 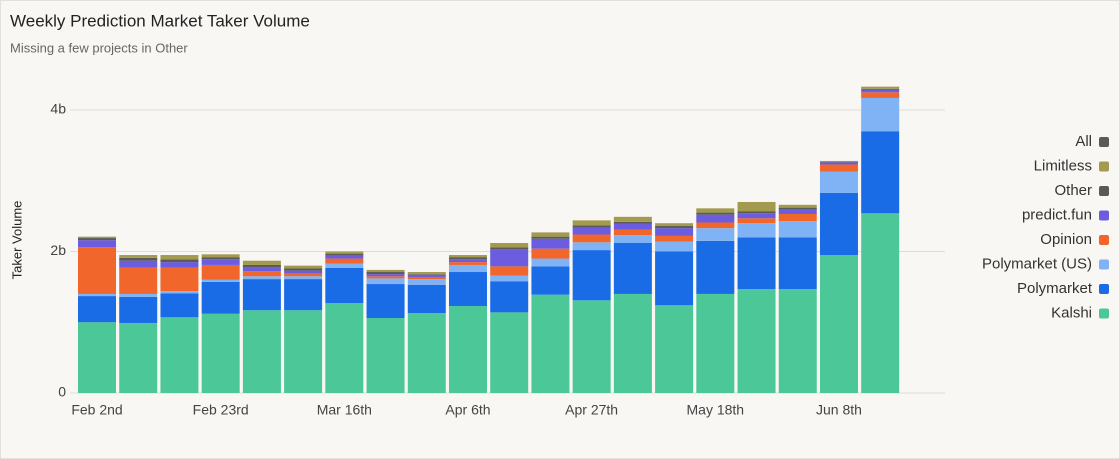 I want to click on x-tick-label: Apr 27th, so click(x=591, y=410).